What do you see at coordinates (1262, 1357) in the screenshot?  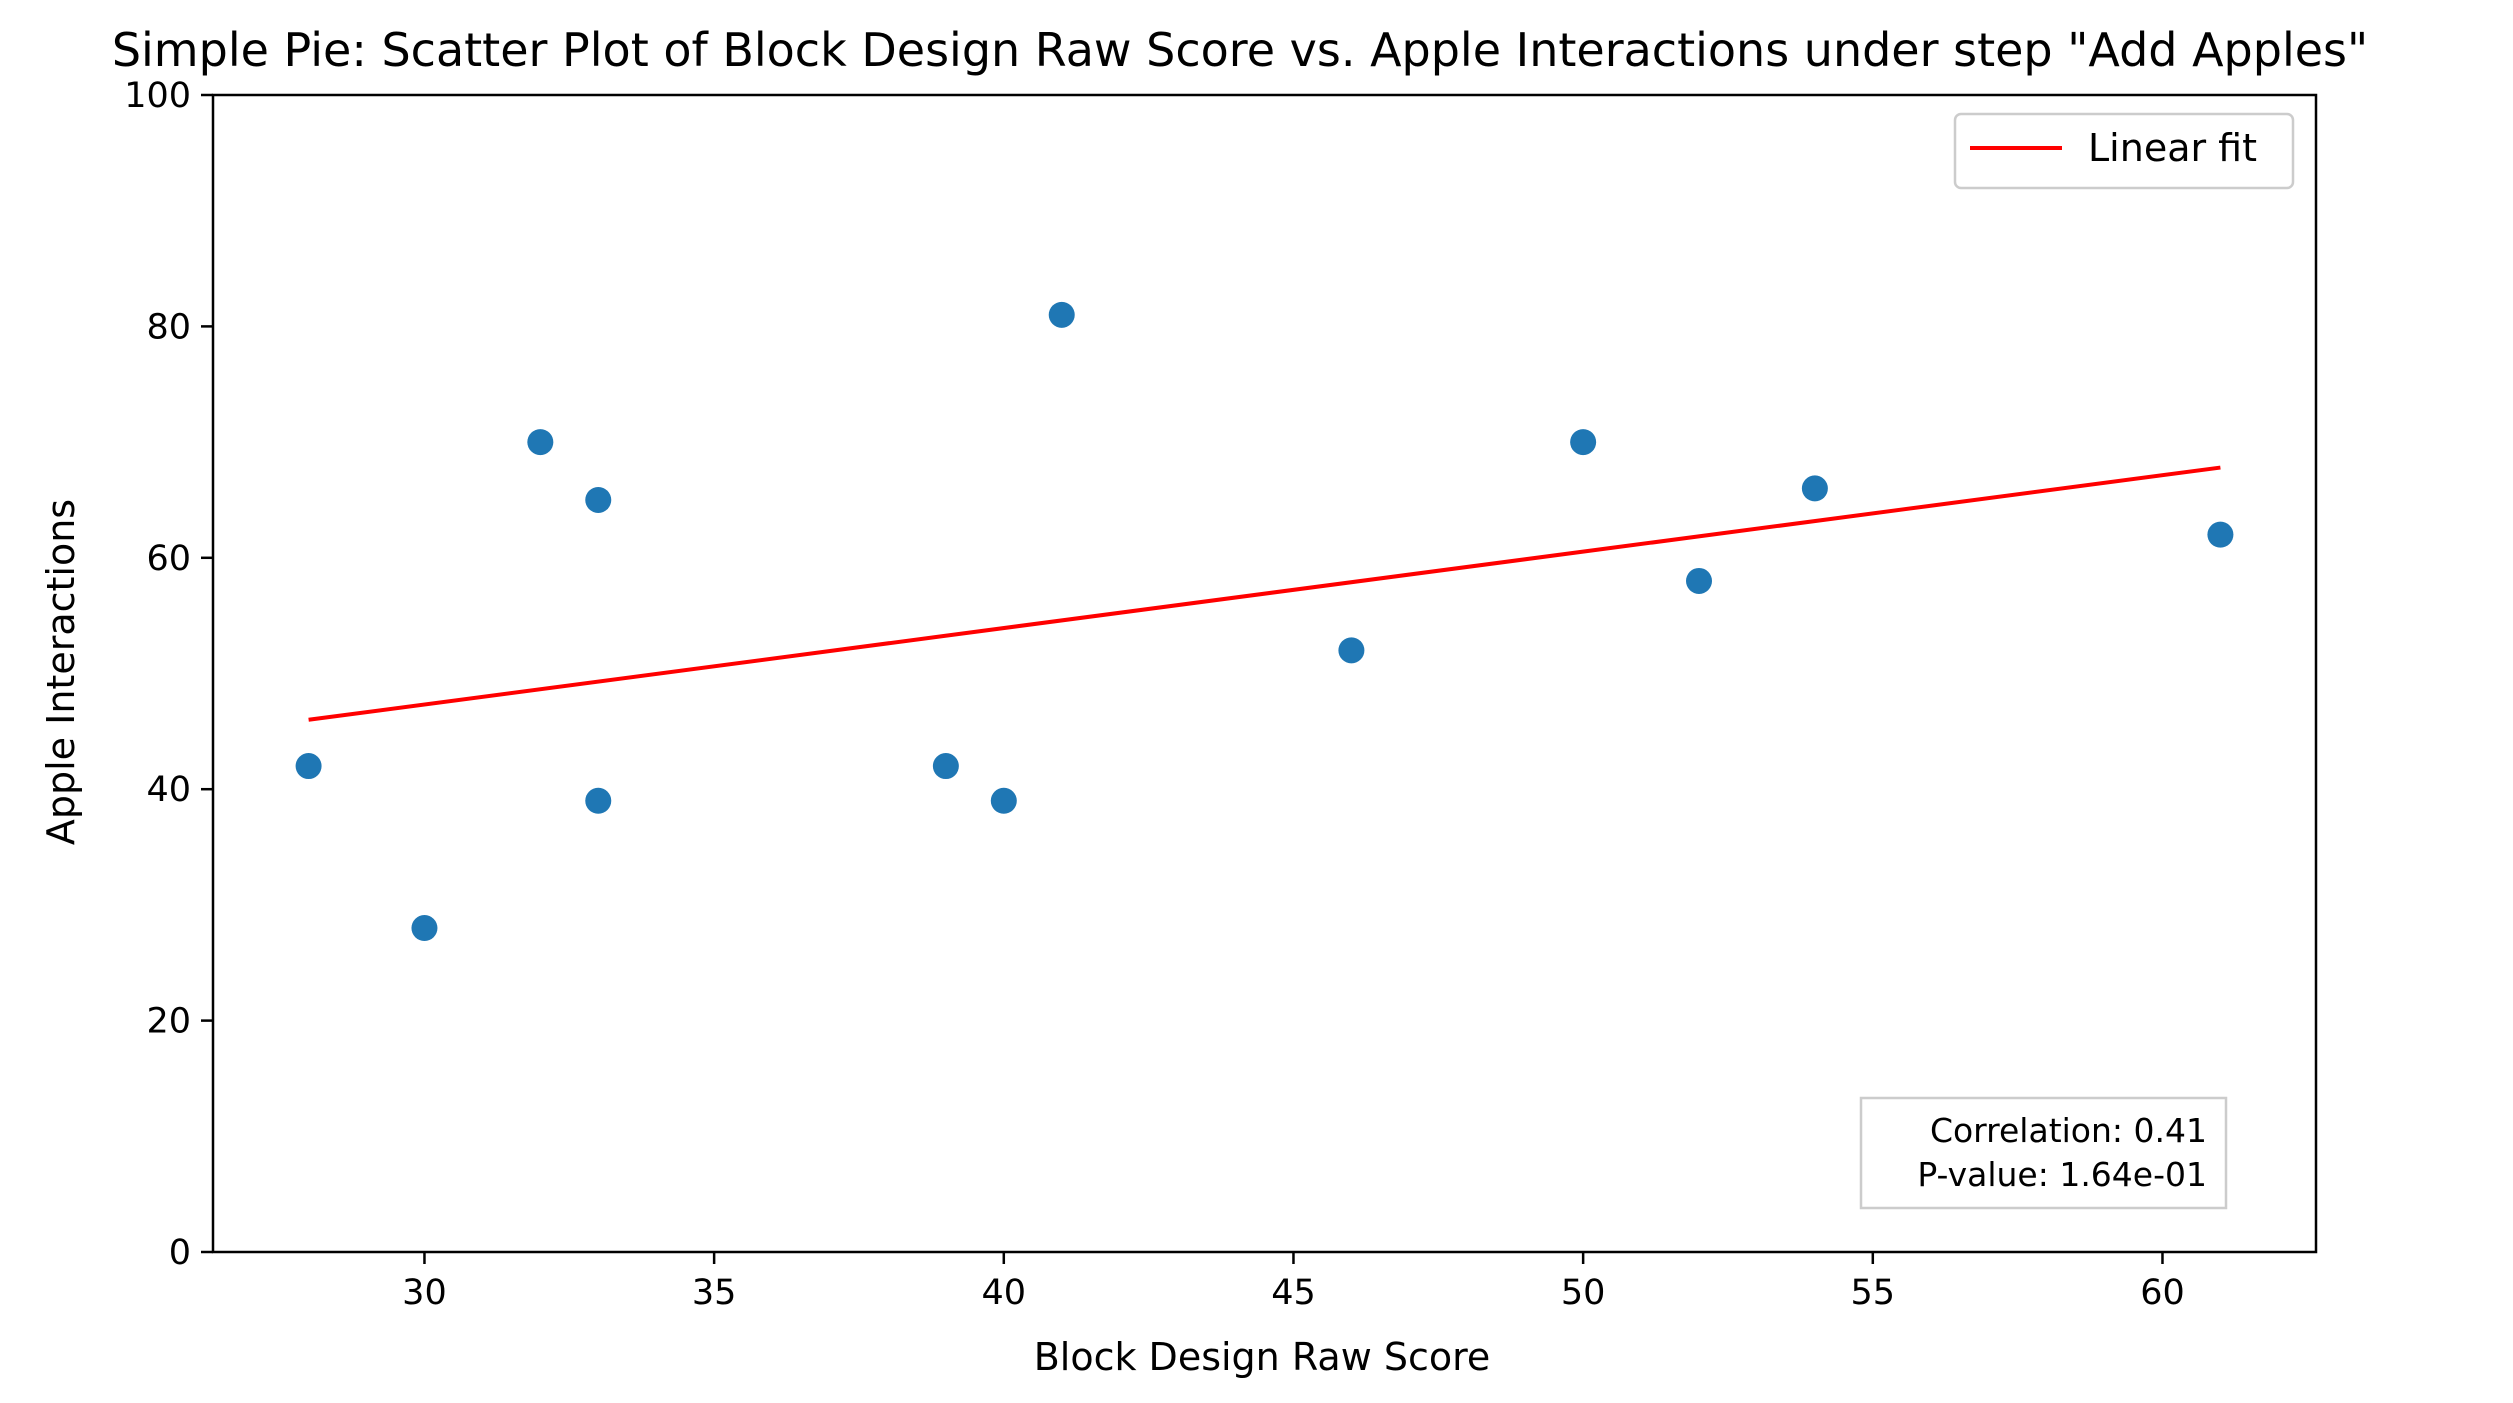 I see `x-axis-label: Block Design Raw Score` at bounding box center [1262, 1357].